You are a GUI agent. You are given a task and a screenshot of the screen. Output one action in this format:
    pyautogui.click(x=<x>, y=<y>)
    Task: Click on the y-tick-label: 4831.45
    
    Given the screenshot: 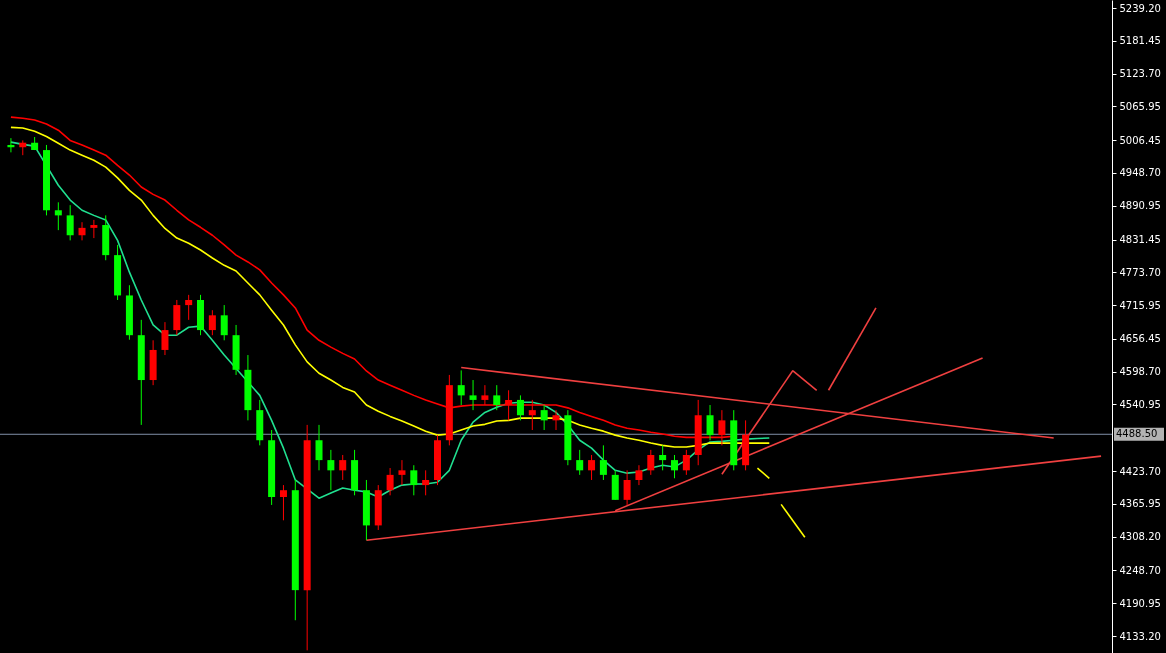 What is the action you would take?
    pyautogui.click(x=1140, y=240)
    